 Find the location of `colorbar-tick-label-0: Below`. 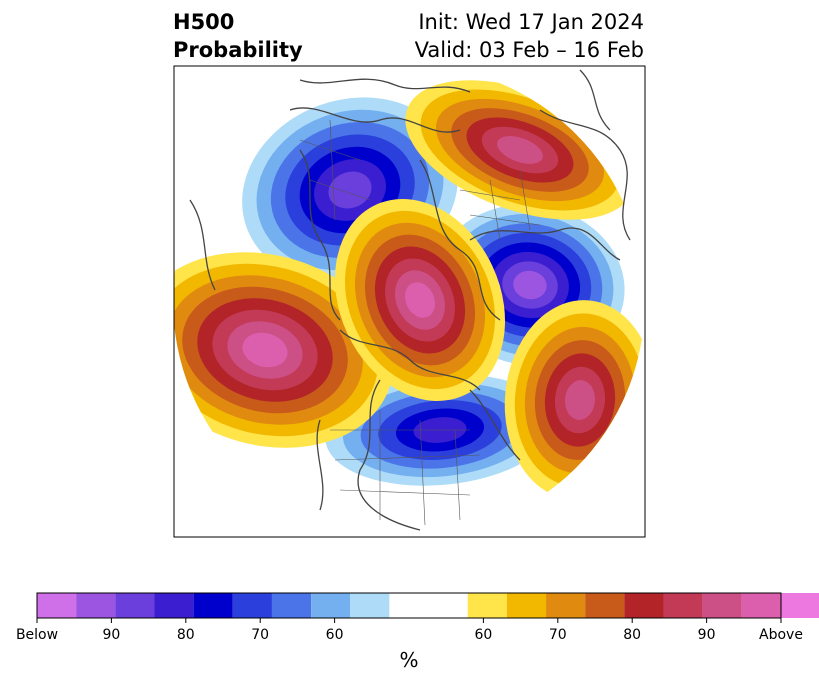

colorbar-tick-label-0: Below is located at coordinates (37, 635).